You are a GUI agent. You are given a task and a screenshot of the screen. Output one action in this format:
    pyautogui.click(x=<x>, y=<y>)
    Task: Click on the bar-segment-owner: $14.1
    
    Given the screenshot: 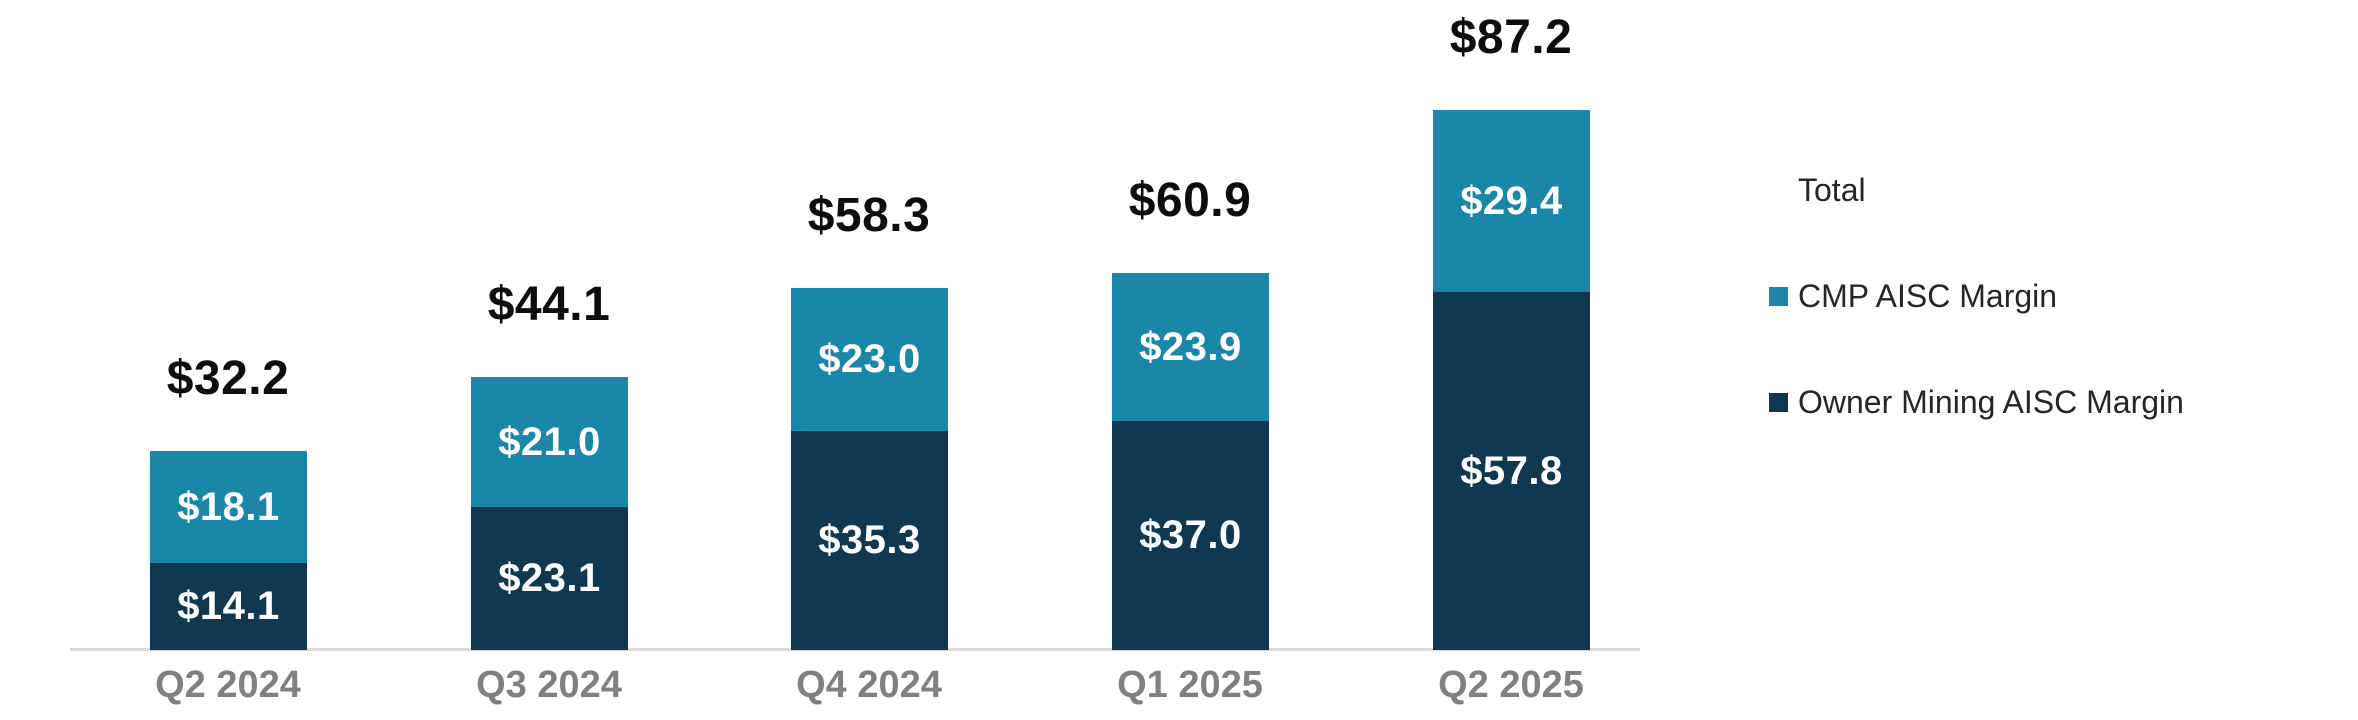 What is the action you would take?
    pyautogui.click(x=228, y=606)
    